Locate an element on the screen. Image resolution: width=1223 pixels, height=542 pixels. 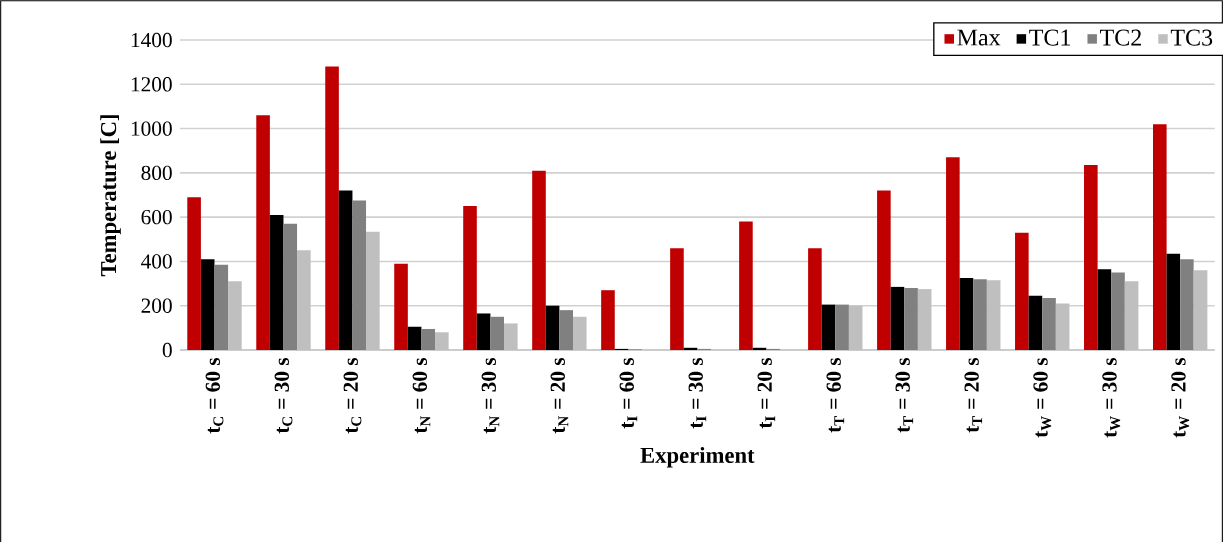
x-tick-label: t$_{C}$ = 30 s is located at coordinates (283, 395).